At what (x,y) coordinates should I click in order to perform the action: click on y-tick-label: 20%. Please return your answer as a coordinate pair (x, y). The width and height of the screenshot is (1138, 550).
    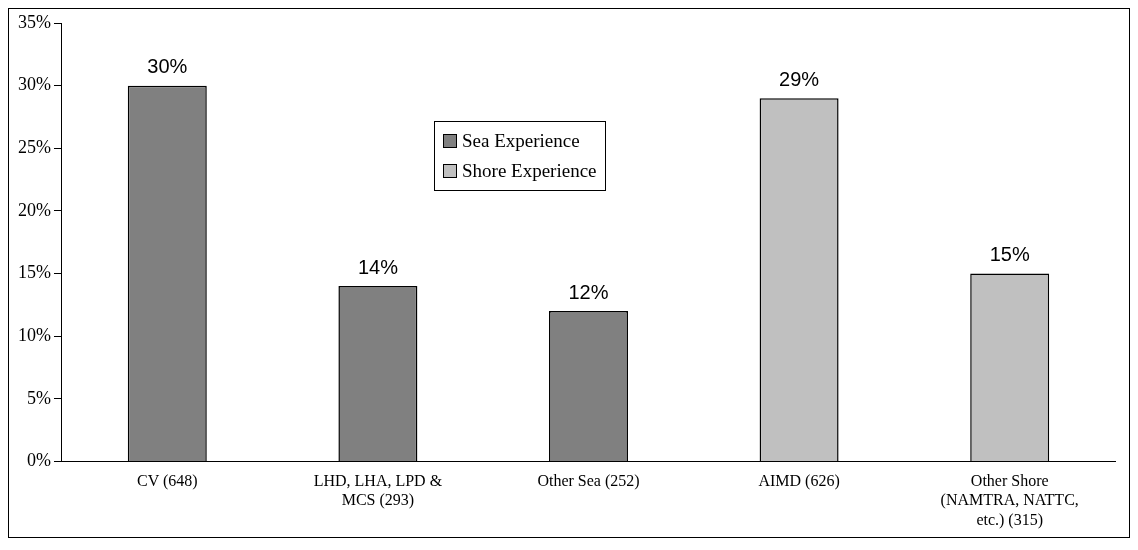
    Looking at the image, I should click on (34, 209).